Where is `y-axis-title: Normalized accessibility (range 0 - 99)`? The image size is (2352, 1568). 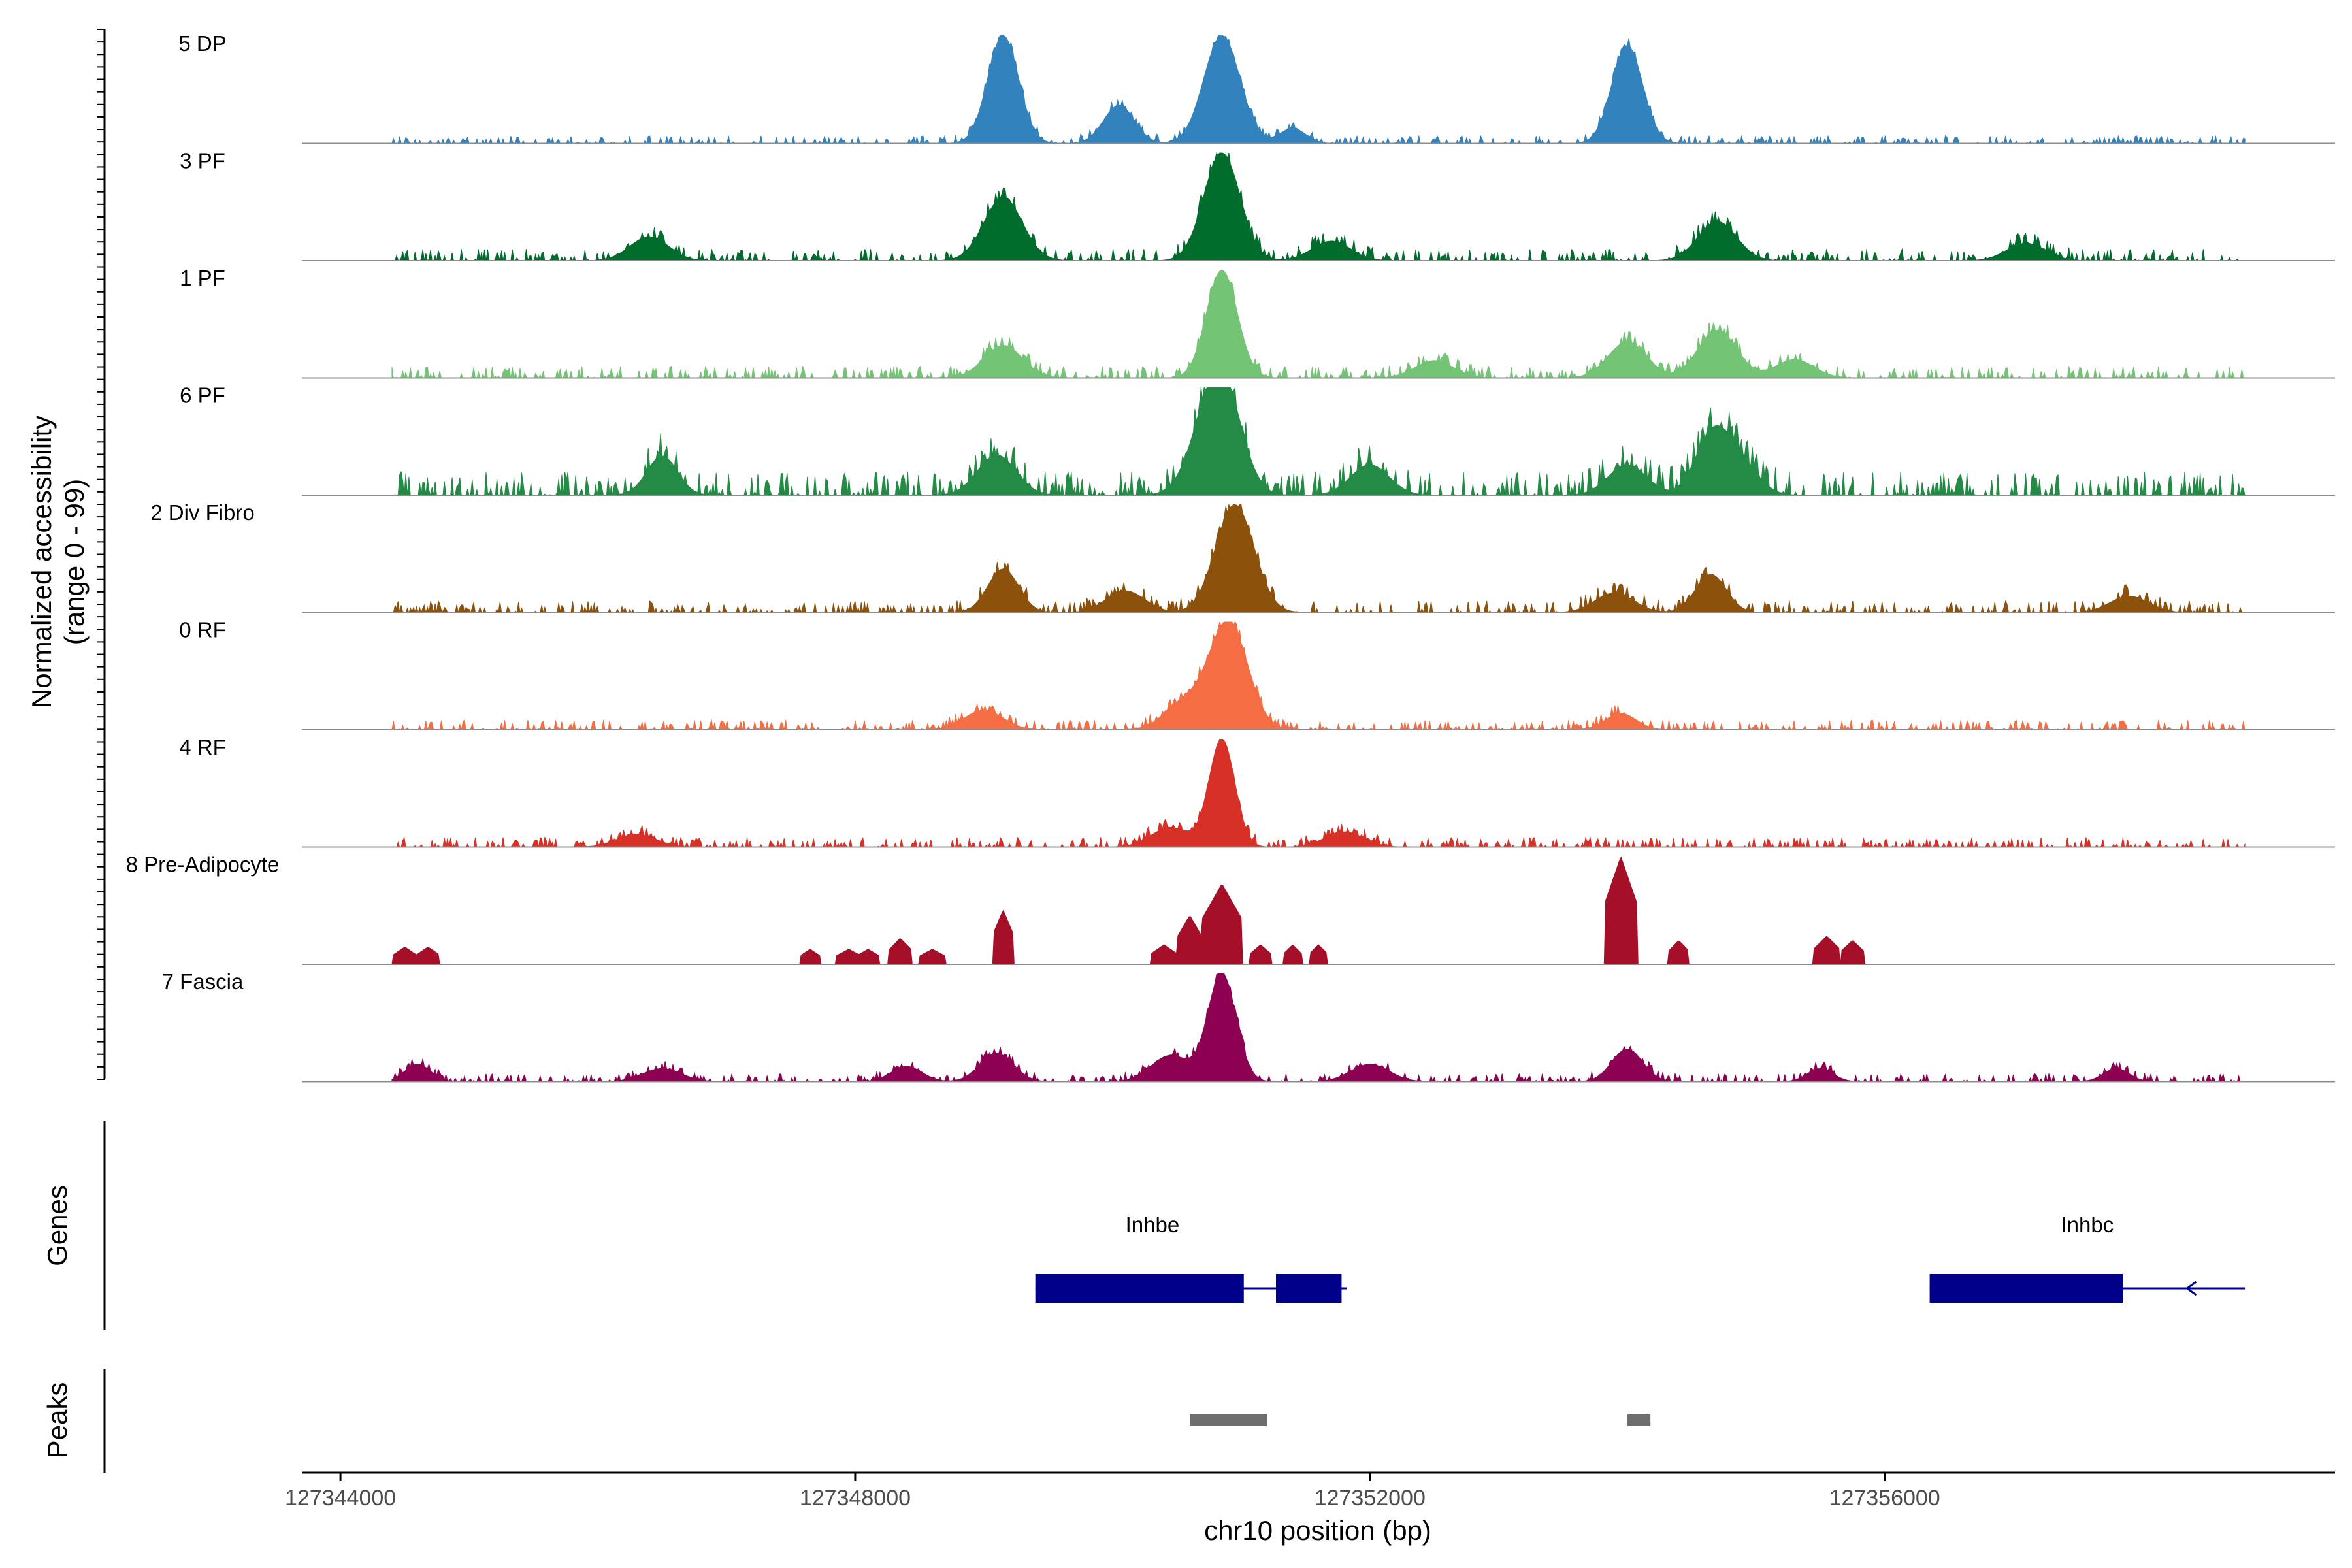
y-axis-title: Normalized accessibility (range 0 - 99) is located at coordinates (58, 562).